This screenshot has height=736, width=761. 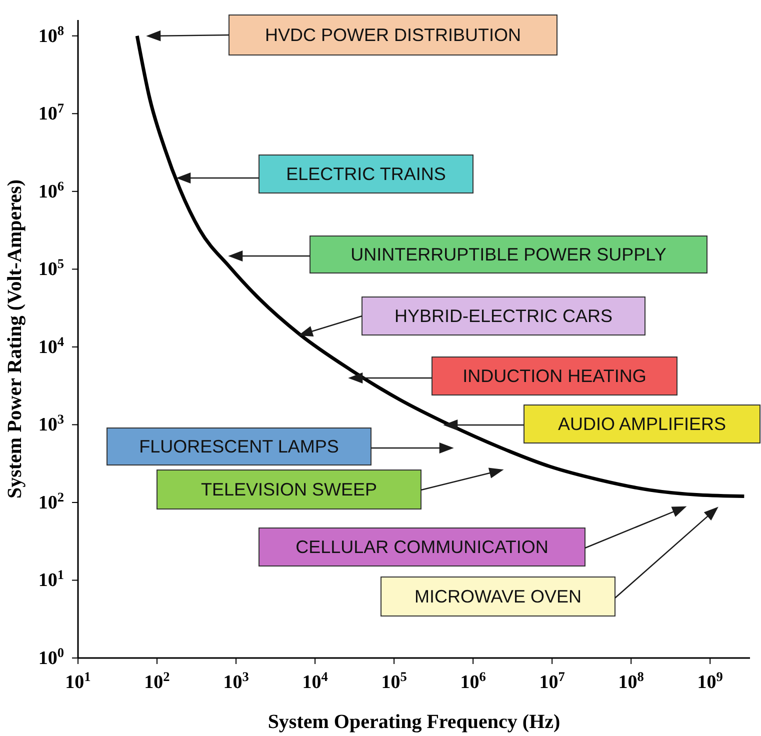 I want to click on y-tick-label: 10$^{7}$, so click(x=51, y=112).